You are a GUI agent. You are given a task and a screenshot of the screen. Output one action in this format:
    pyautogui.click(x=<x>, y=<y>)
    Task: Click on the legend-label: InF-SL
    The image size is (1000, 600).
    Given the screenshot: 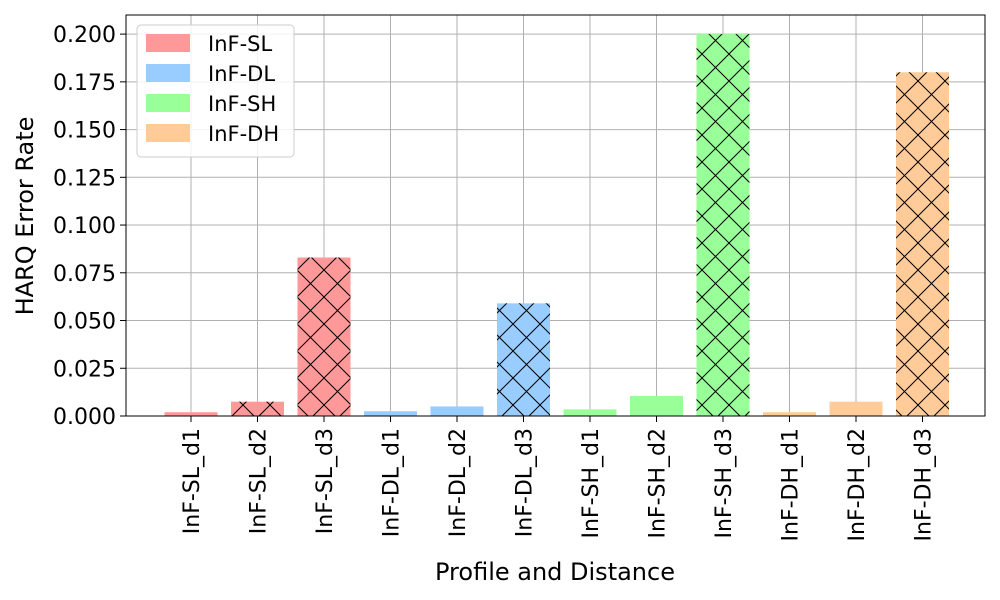 What is the action you would take?
    pyautogui.click(x=240, y=44)
    